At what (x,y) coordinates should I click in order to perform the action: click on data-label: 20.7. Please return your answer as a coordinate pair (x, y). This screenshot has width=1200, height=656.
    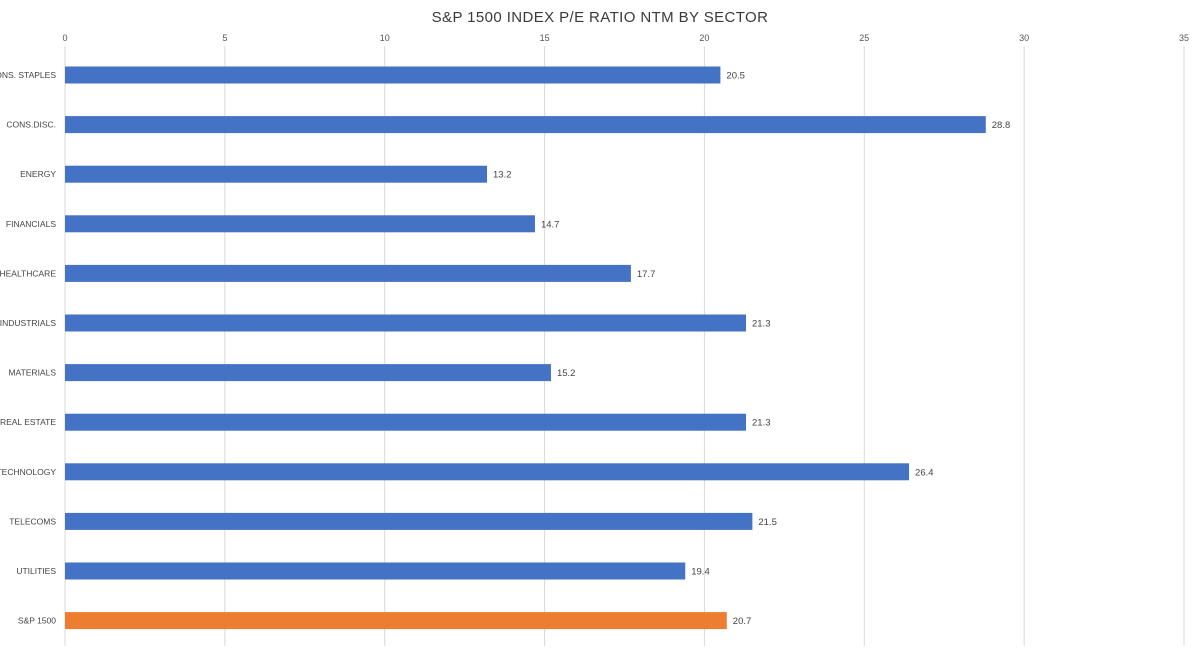
    Looking at the image, I should click on (742, 621).